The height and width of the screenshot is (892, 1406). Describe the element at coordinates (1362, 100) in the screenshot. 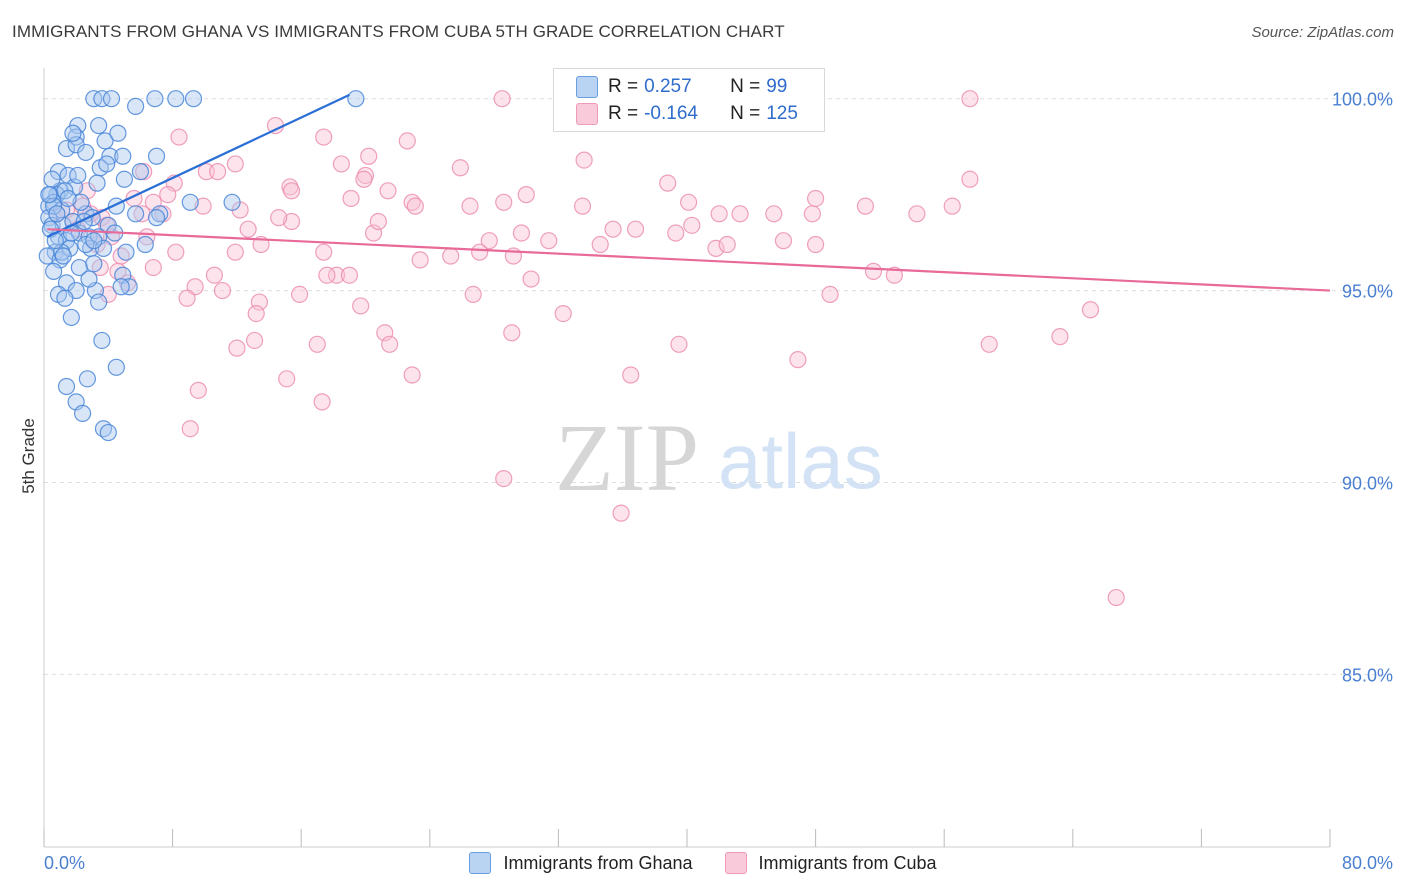

I see `y-tick-label: 100.0%` at that location.